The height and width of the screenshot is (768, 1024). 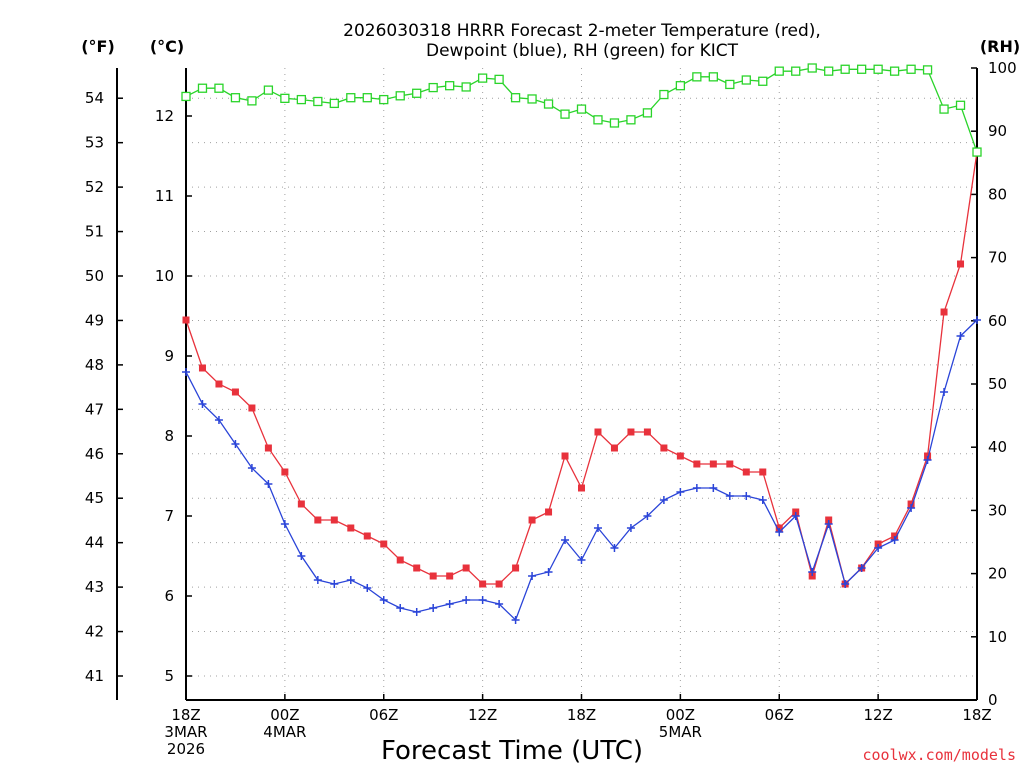 What do you see at coordinates (94, 454) in the screenshot?
I see `fahrenheit-tick-label: 46` at bounding box center [94, 454].